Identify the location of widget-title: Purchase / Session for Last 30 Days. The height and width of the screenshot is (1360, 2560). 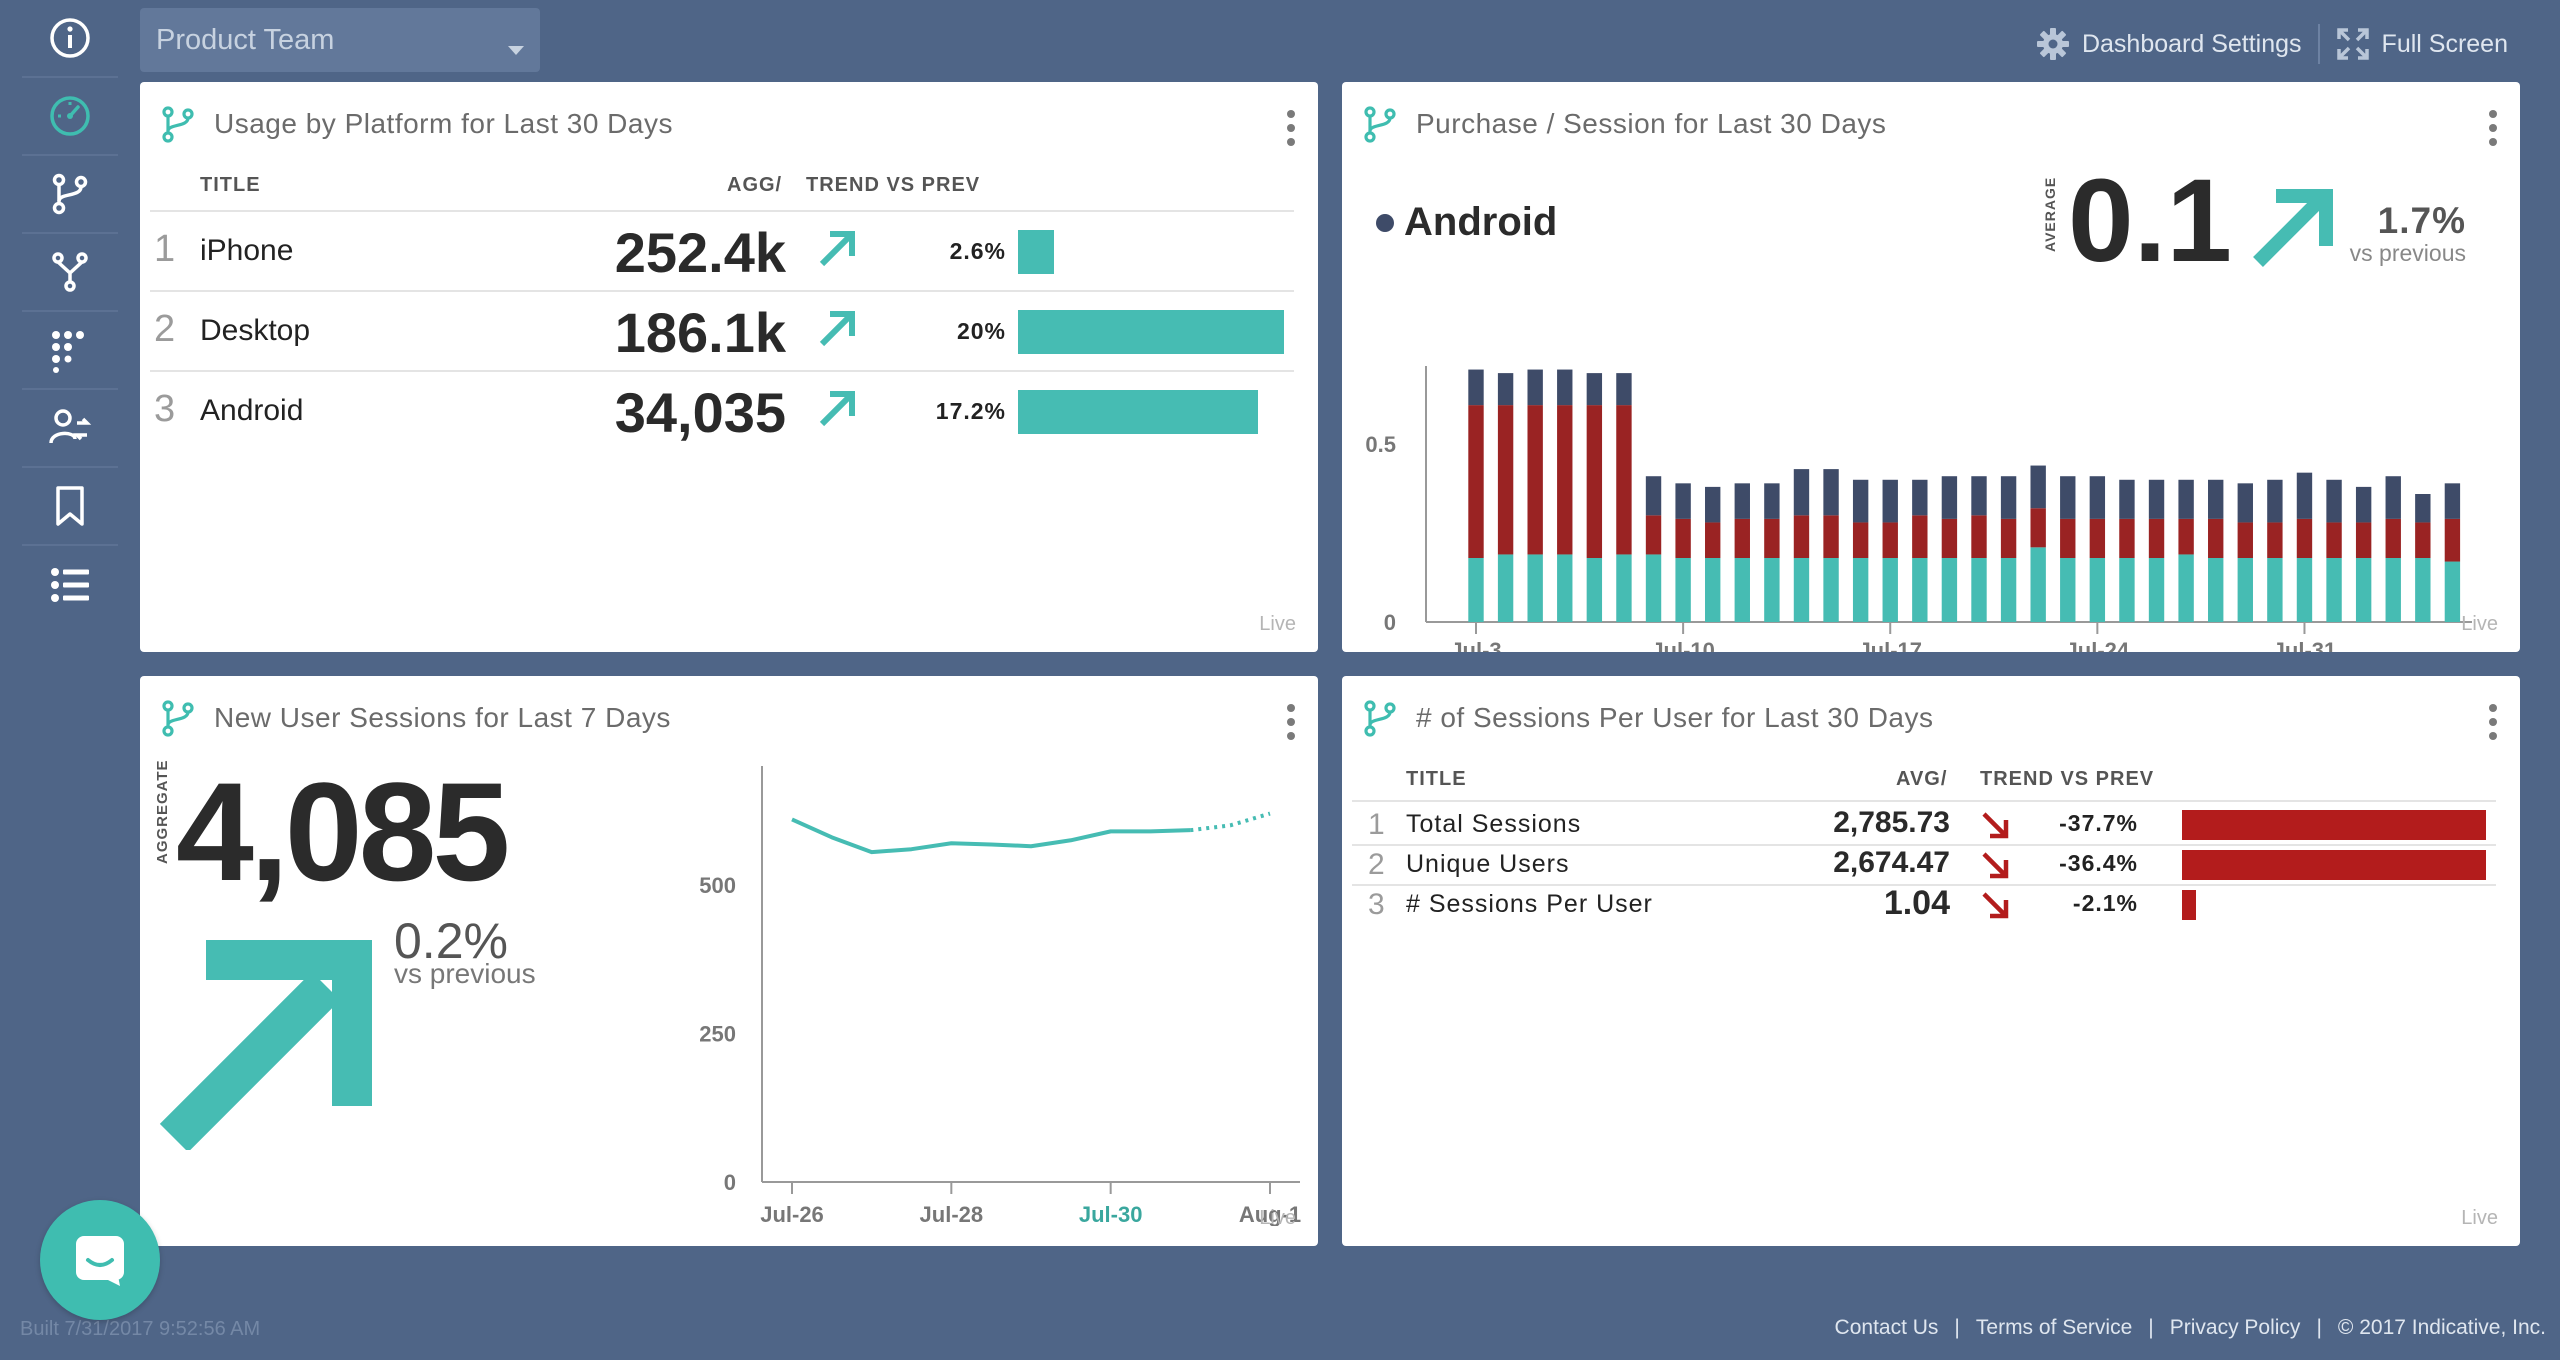
(1651, 123).